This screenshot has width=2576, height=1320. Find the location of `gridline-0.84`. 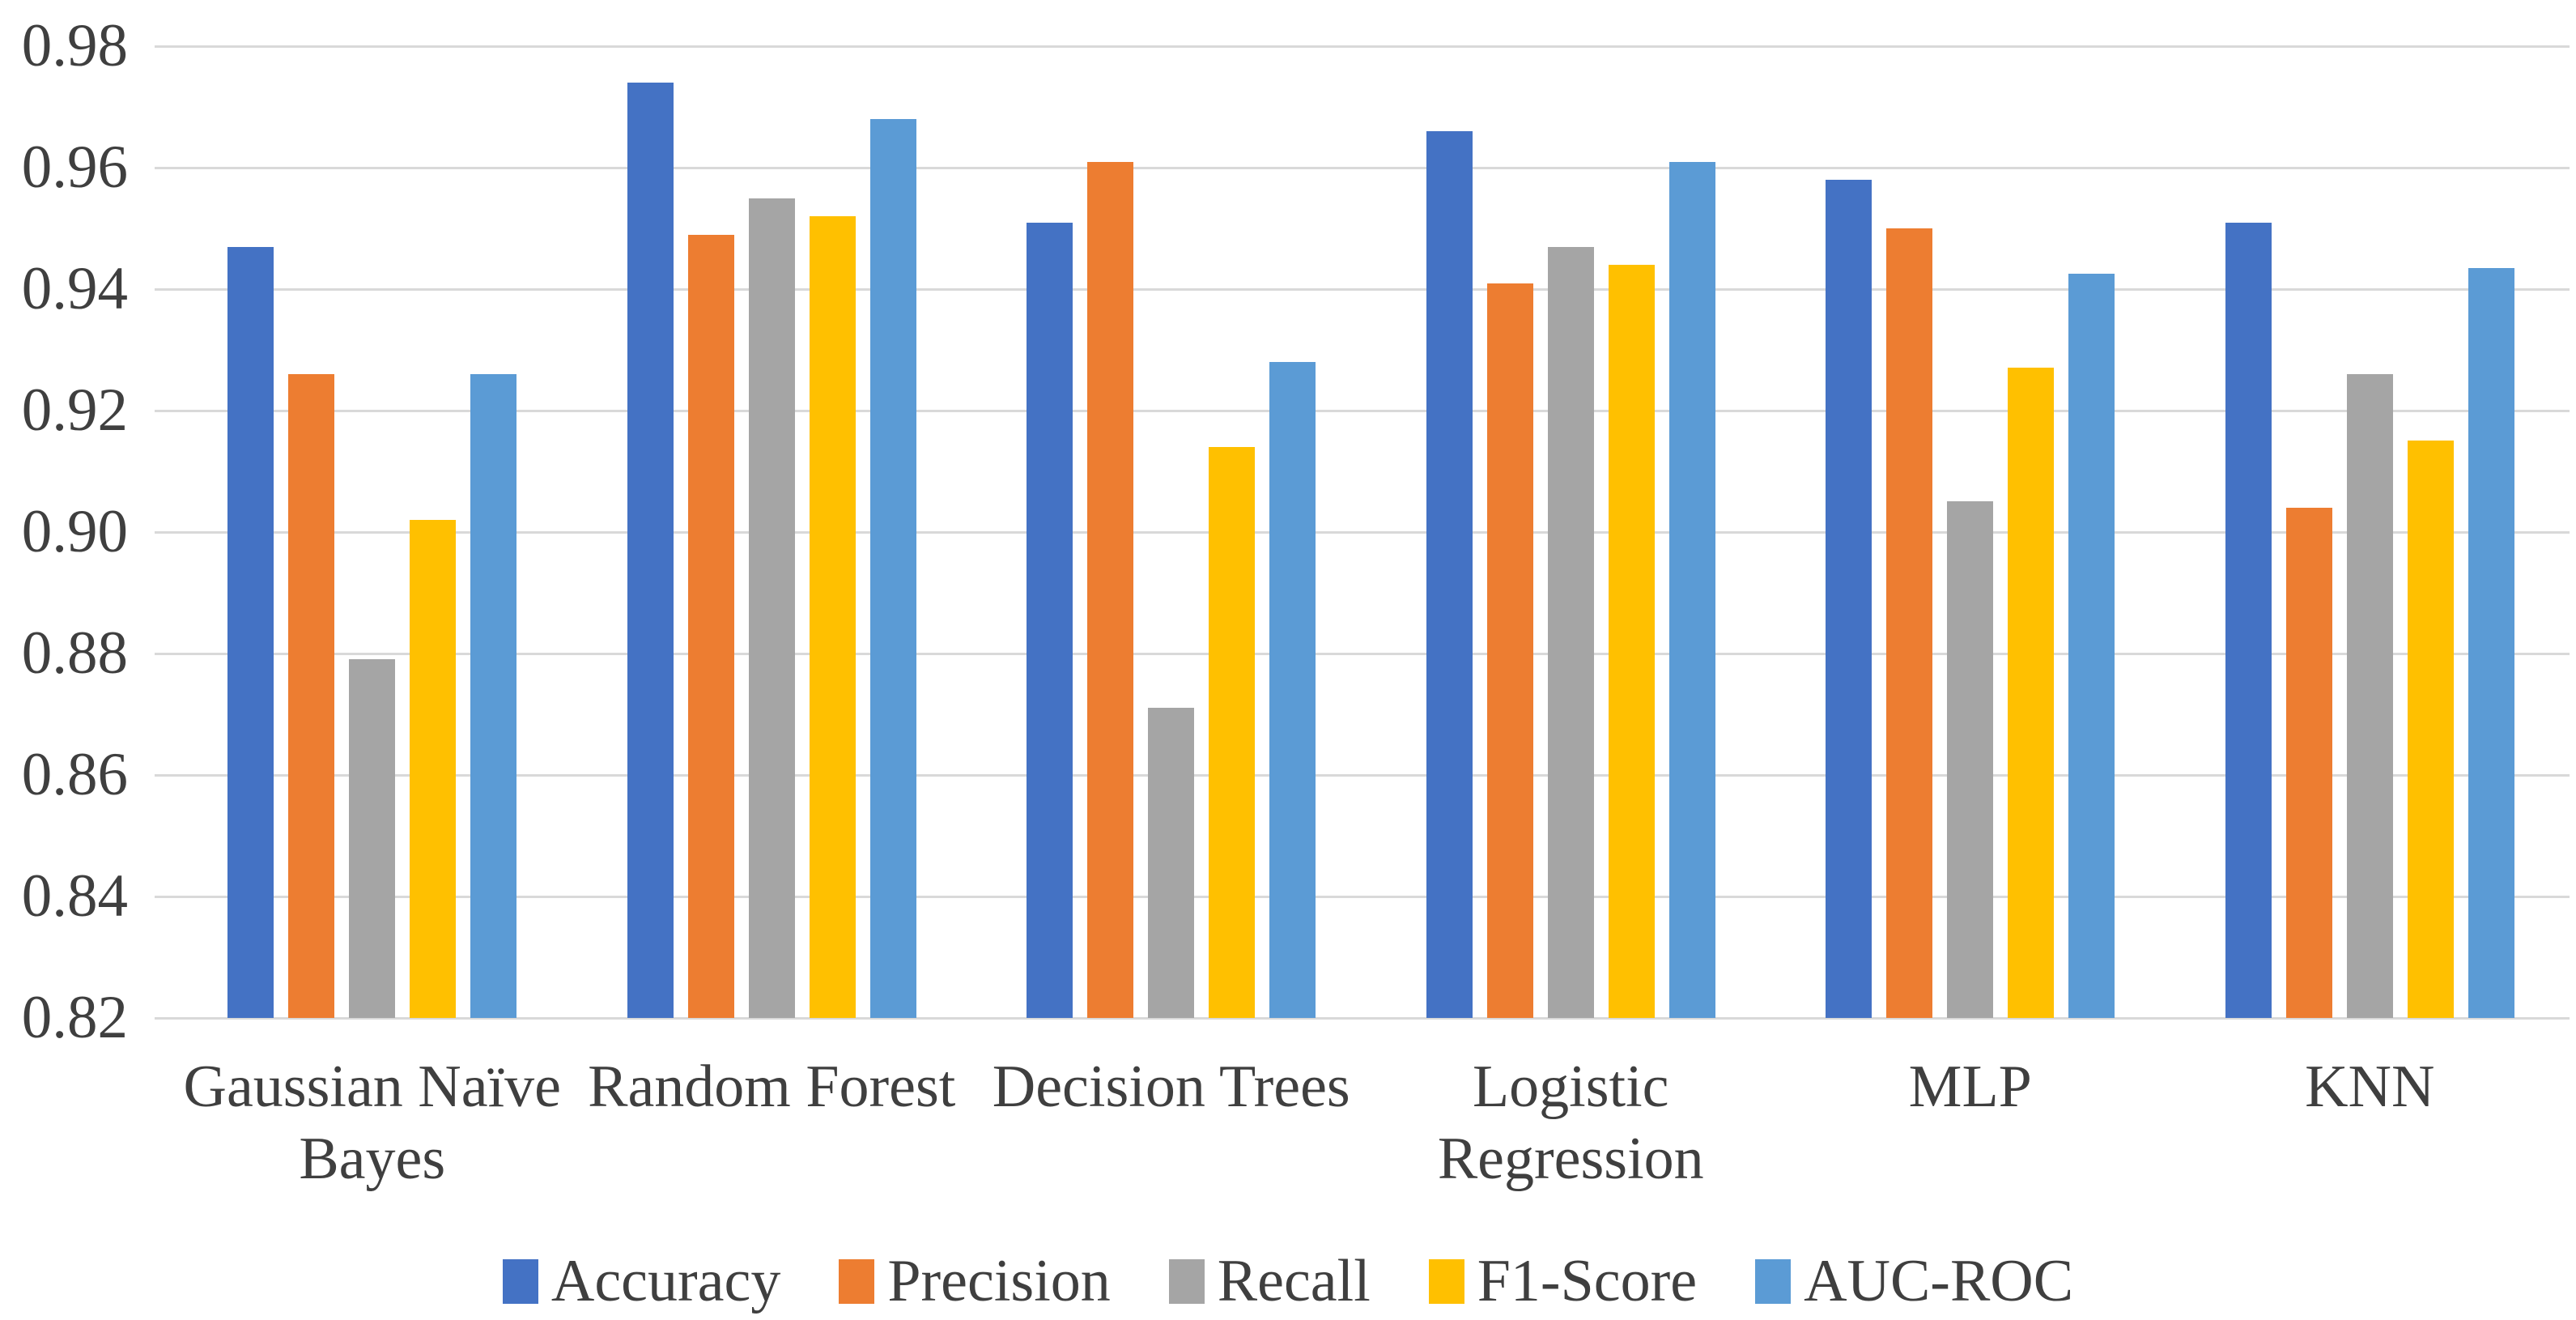

gridline-0.84 is located at coordinates (1371, 897).